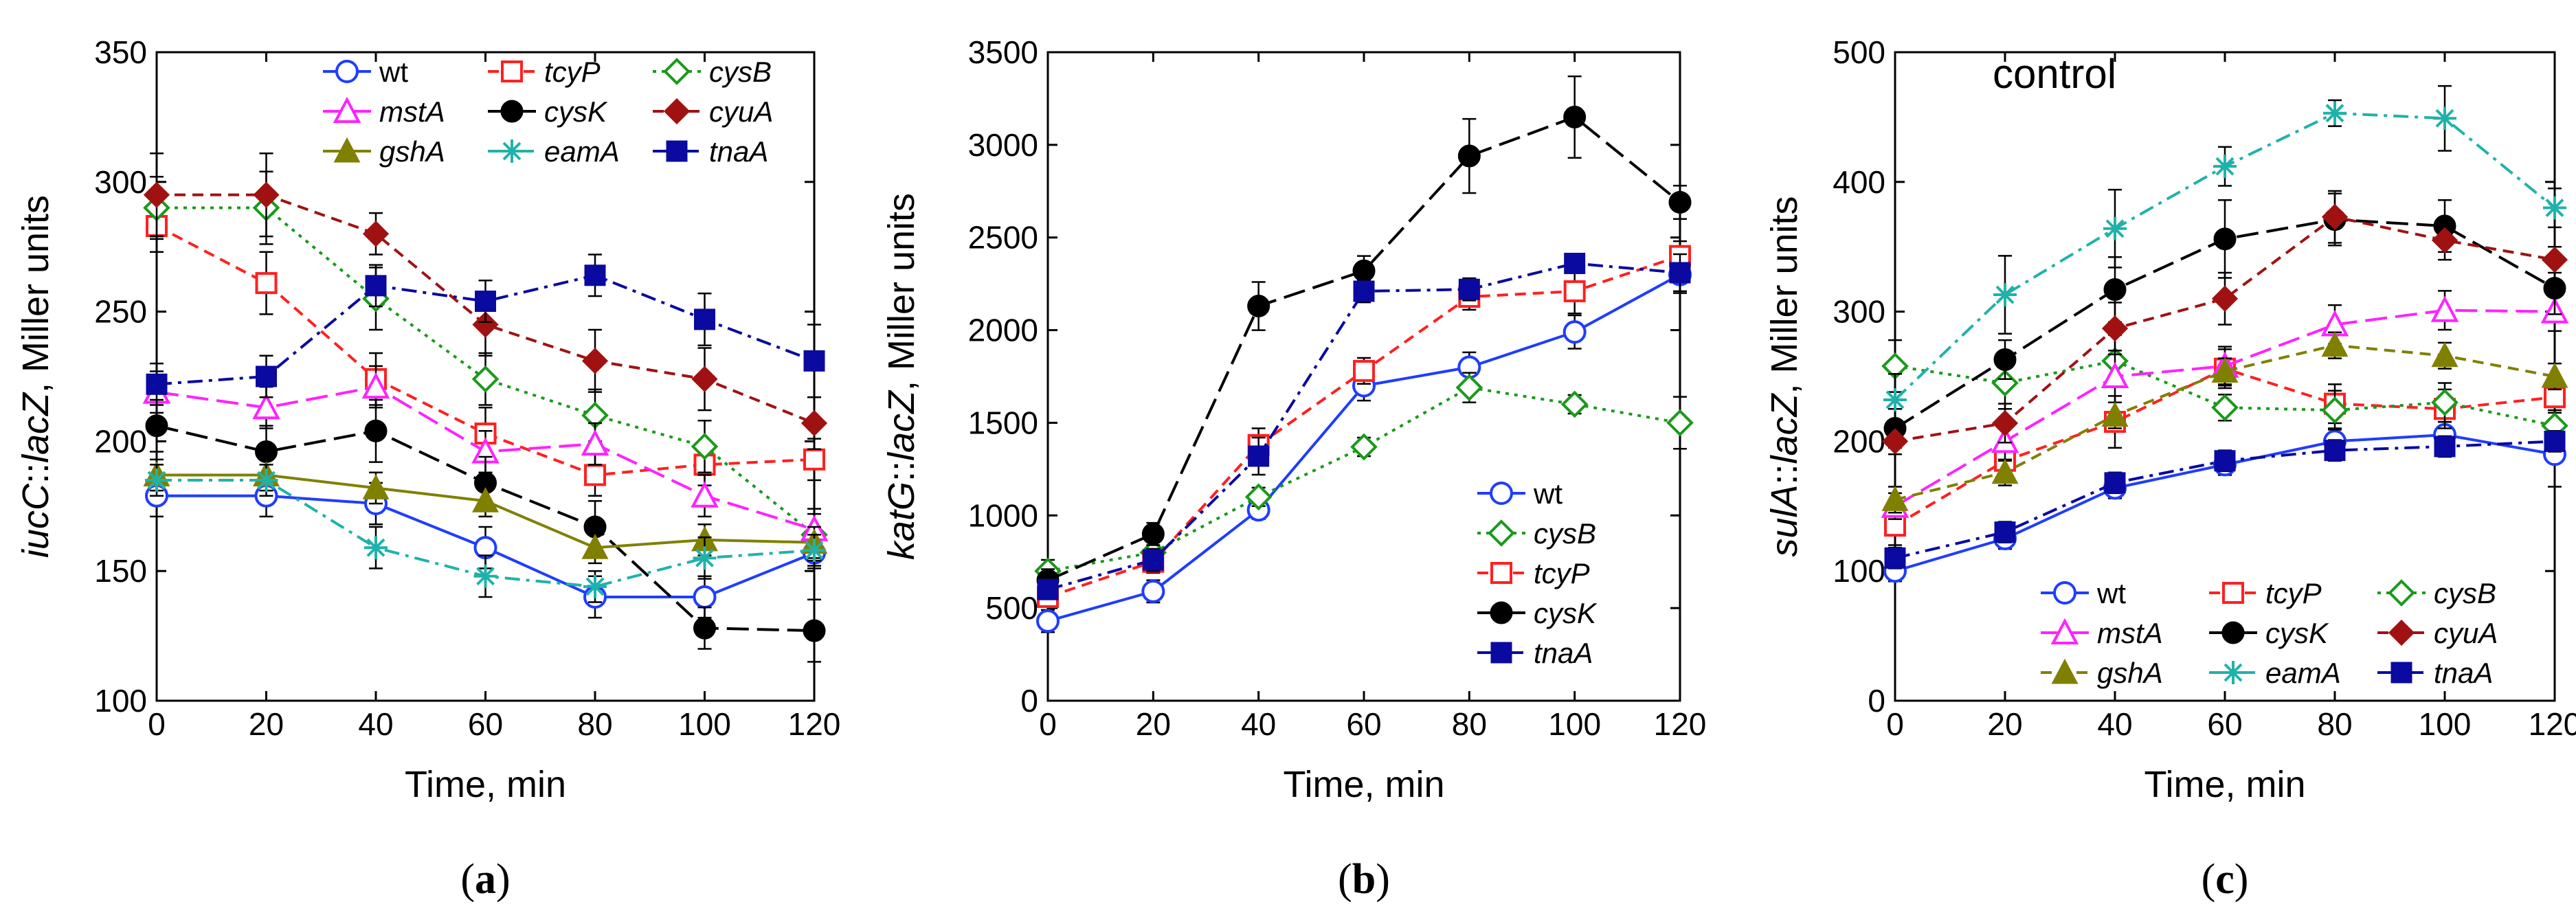 The height and width of the screenshot is (913, 2576). I want to click on y-tick-label: 400, so click(1859, 182).